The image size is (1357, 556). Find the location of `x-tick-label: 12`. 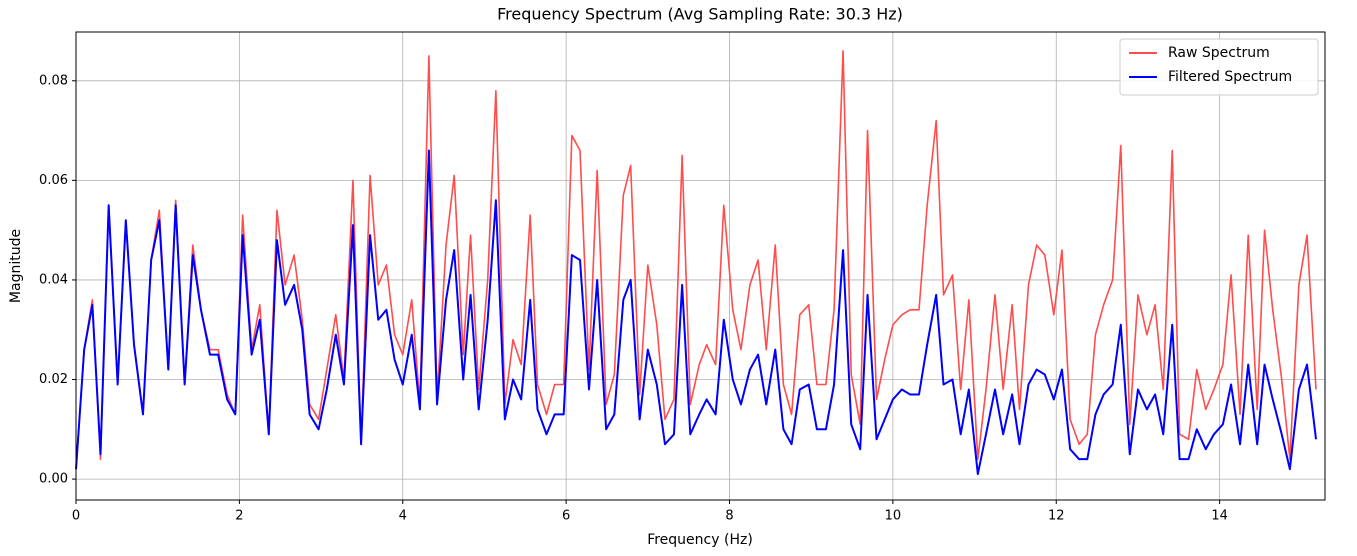

x-tick-label: 12 is located at coordinates (1056, 516).